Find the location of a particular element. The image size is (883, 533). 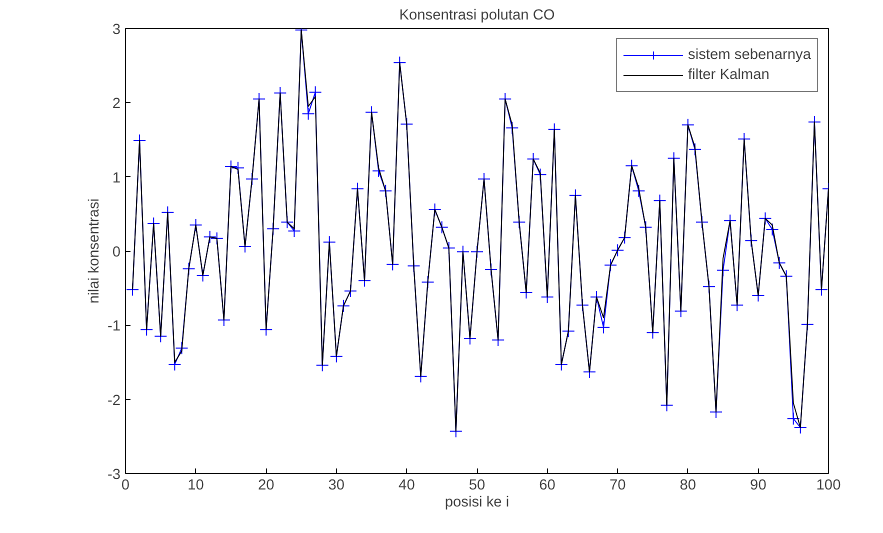

y-tick-label: 0 is located at coordinates (116, 252).